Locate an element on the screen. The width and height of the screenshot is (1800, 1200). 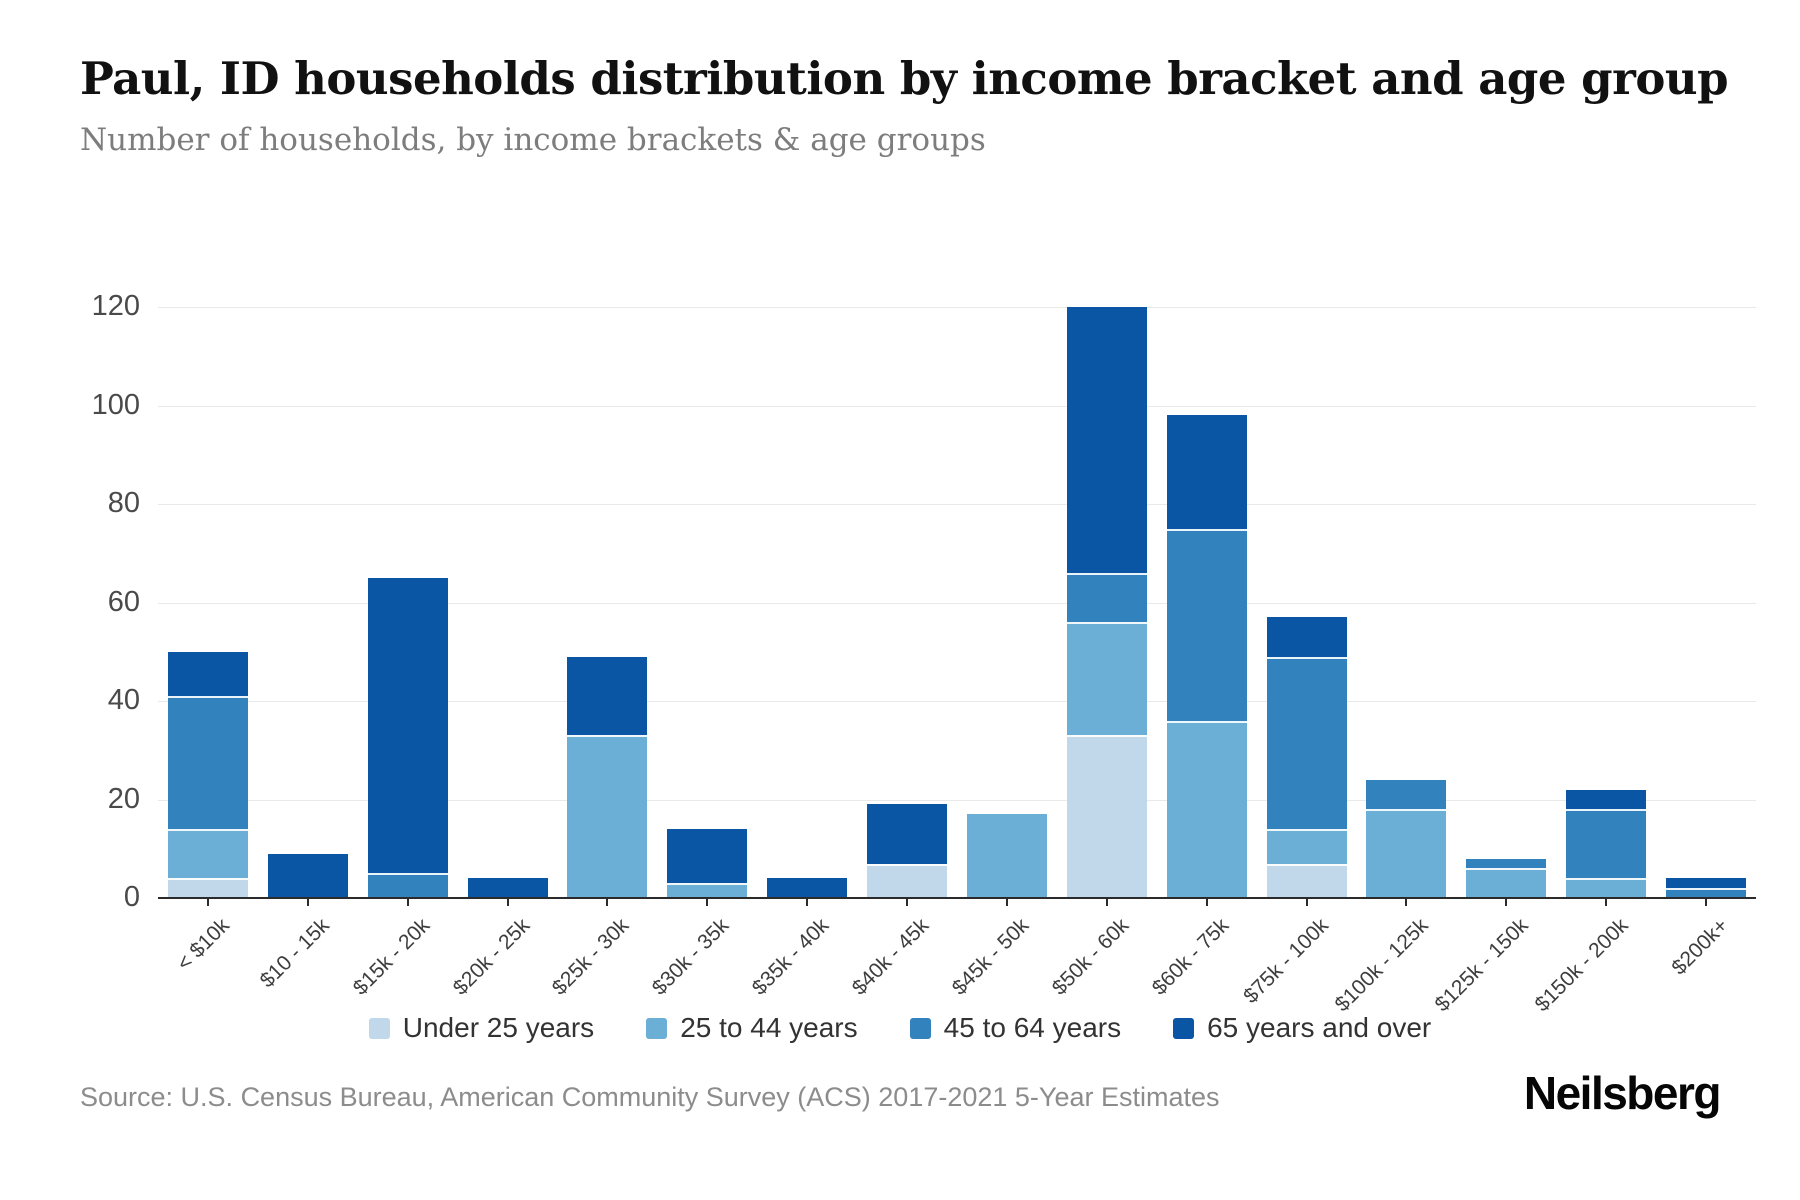
x-axis-tick-label: $35k - 40k is located at coordinates (790, 957).